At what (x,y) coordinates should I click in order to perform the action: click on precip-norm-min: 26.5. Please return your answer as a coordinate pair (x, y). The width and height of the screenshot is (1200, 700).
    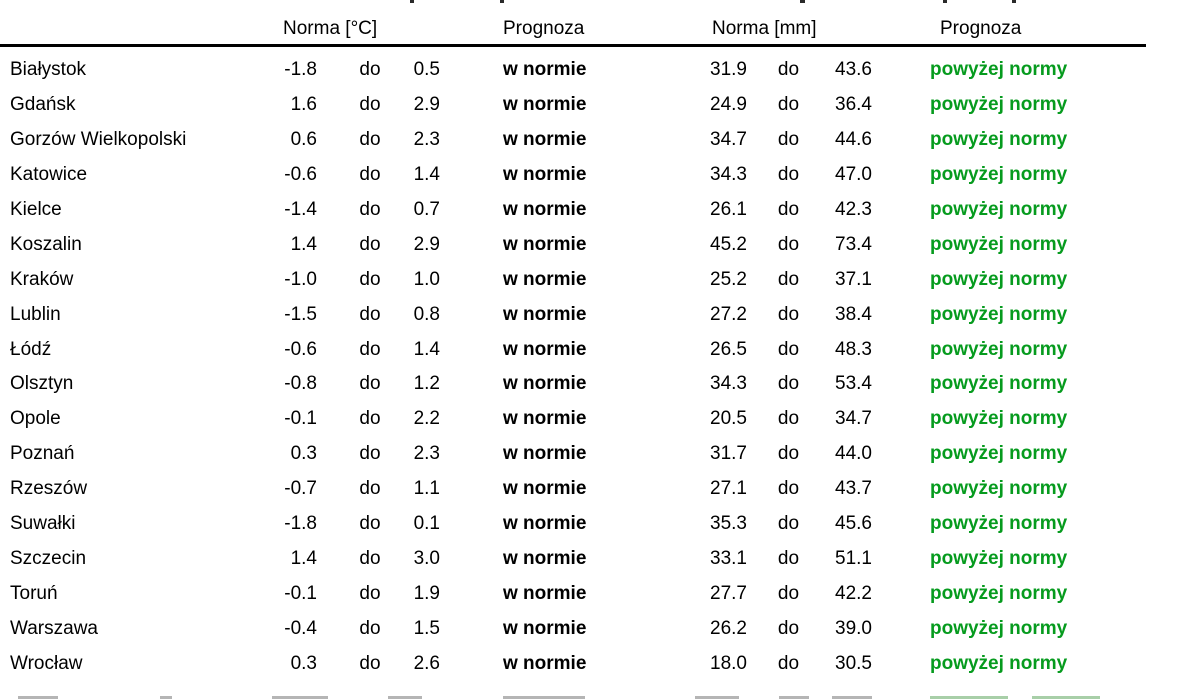
    Looking at the image, I should click on (728, 349).